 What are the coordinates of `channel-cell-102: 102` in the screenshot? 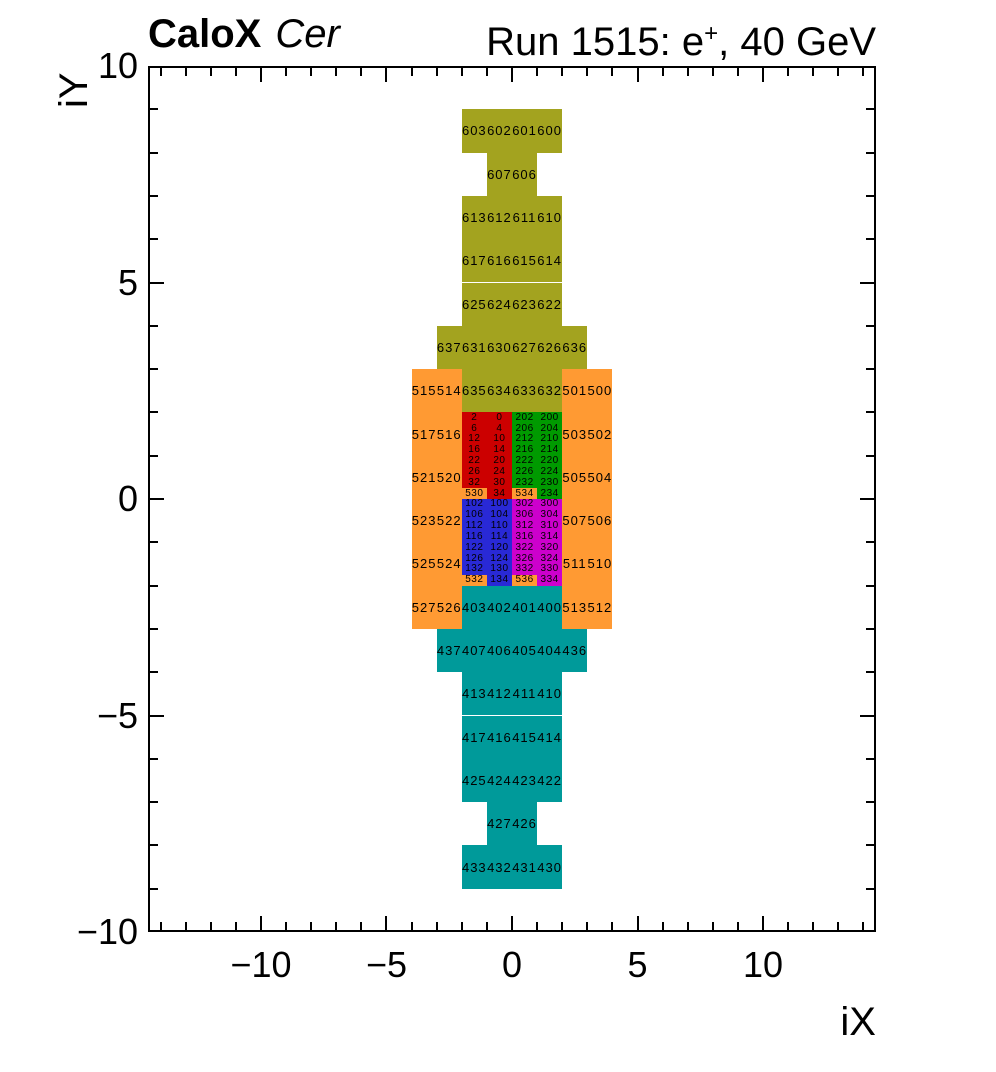 It's located at (474, 504).